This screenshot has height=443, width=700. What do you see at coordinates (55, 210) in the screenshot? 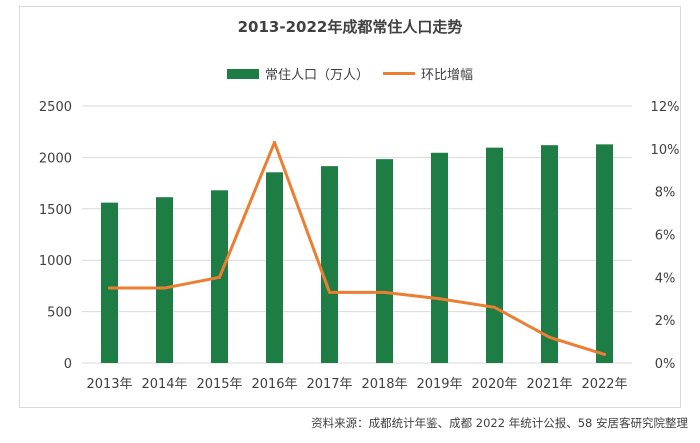
I see `y-left-tick-label: 1500` at bounding box center [55, 210].